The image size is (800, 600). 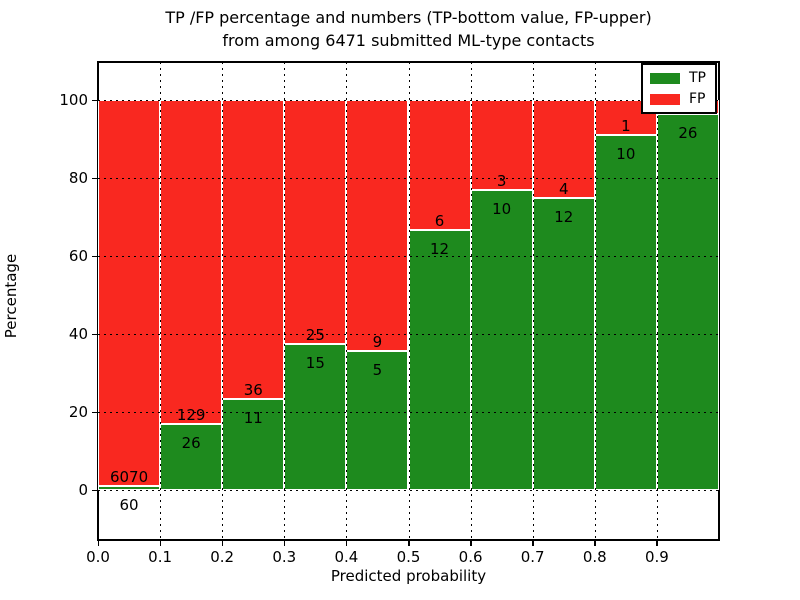 I want to click on x-axis-label: Predicted probability, so click(x=408, y=576).